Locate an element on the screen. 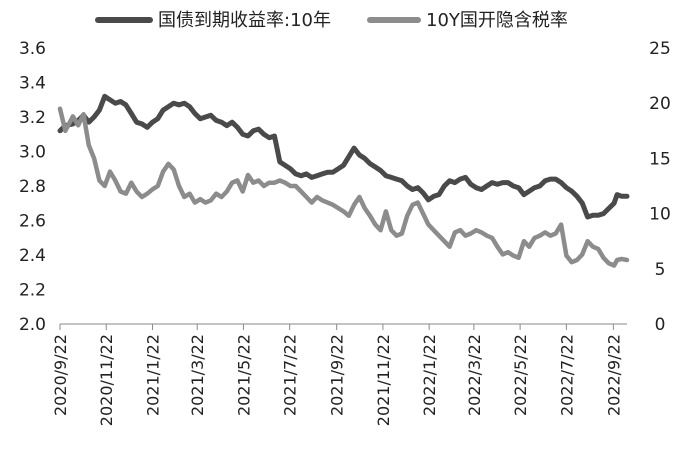  y-left-tick-label: 3.6 is located at coordinates (32, 49).